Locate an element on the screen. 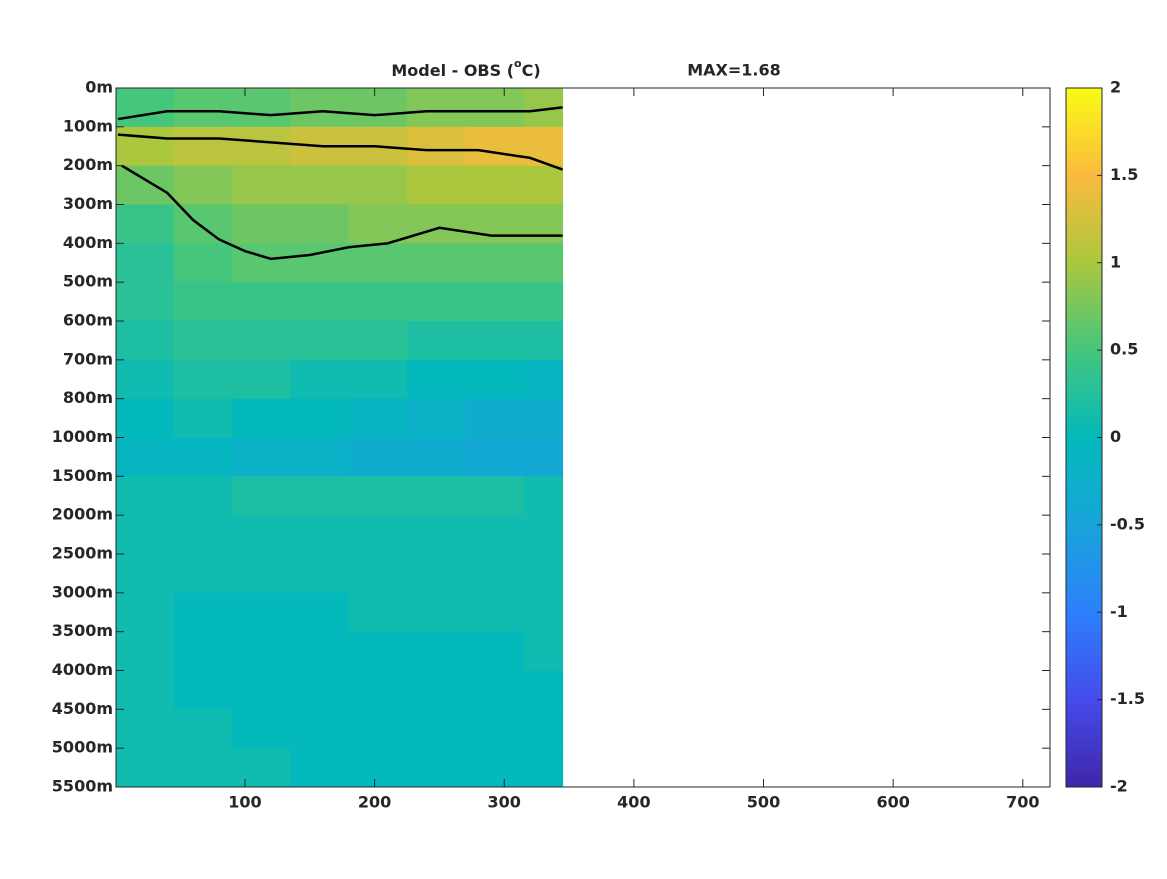 The width and height of the screenshot is (1167, 879). y-tick-label: 0m is located at coordinates (99, 87).